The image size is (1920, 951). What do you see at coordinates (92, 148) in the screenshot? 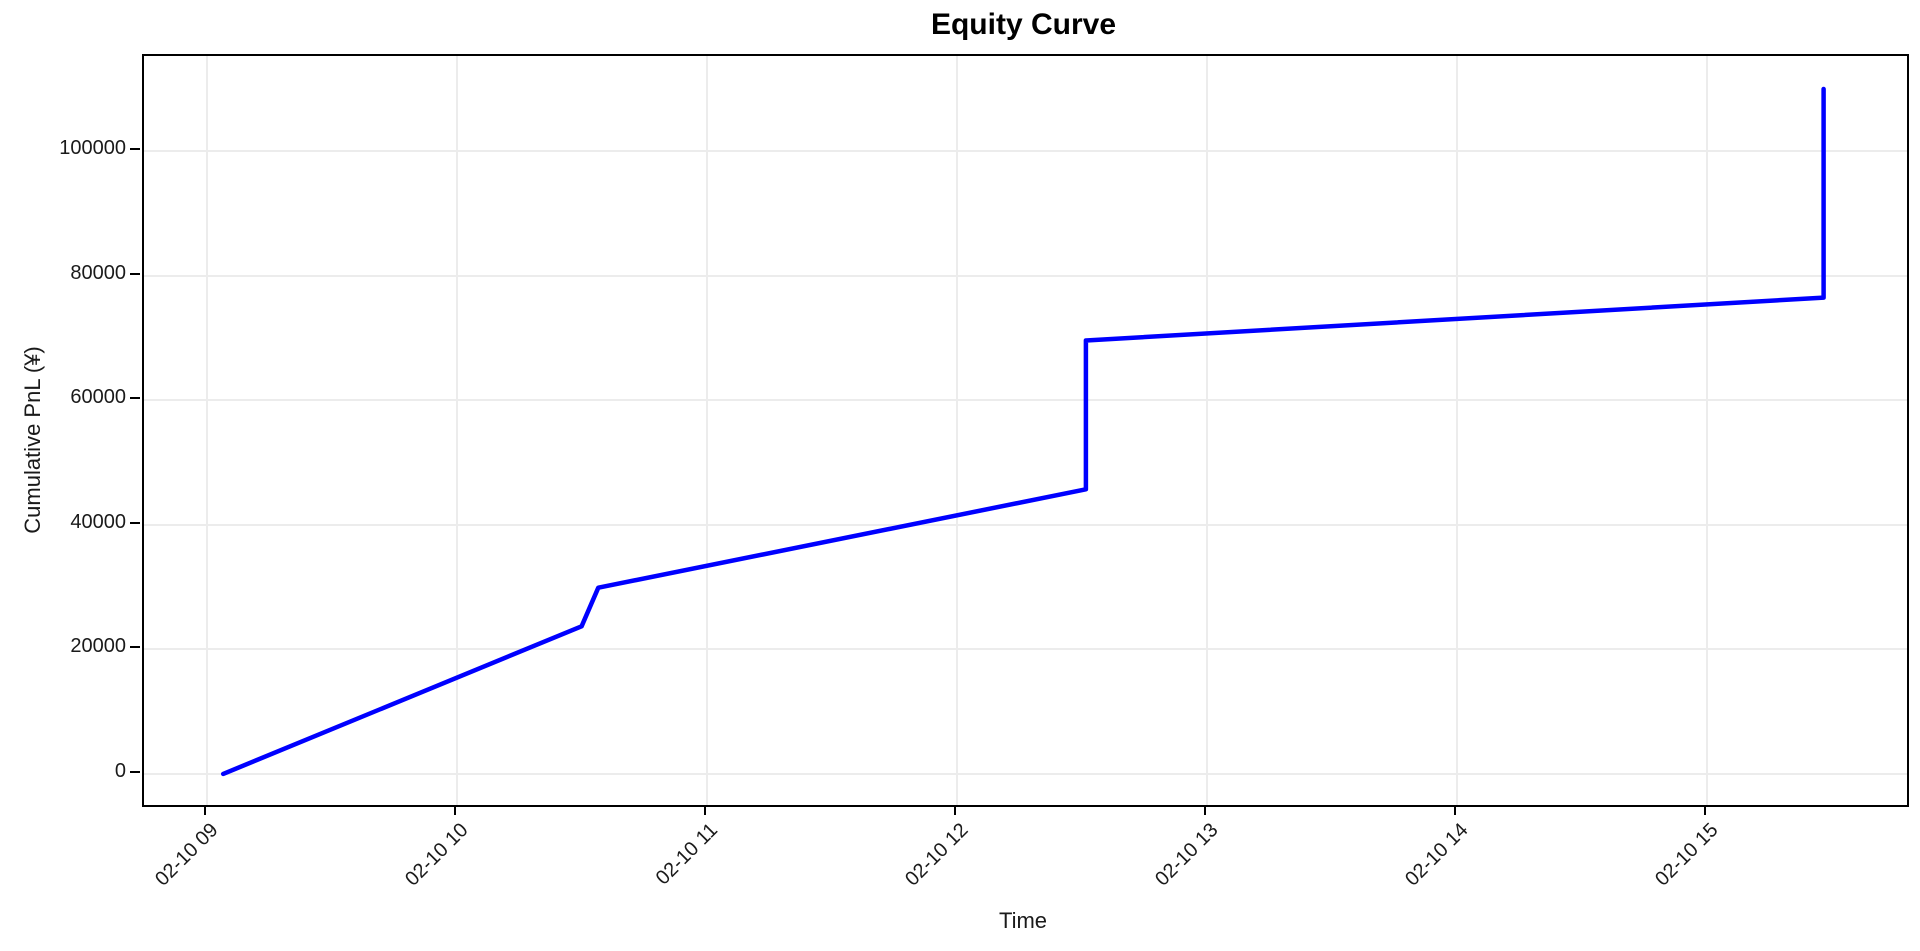
I see `y-tick-label: 100000` at bounding box center [92, 148].